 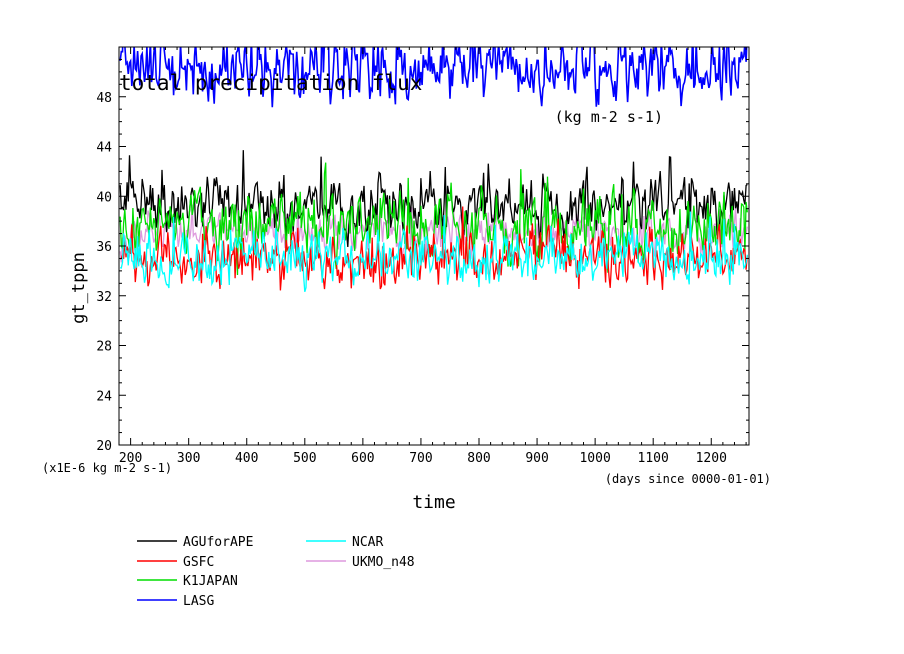 I want to click on y-tick-label: 36, so click(x=104, y=247).